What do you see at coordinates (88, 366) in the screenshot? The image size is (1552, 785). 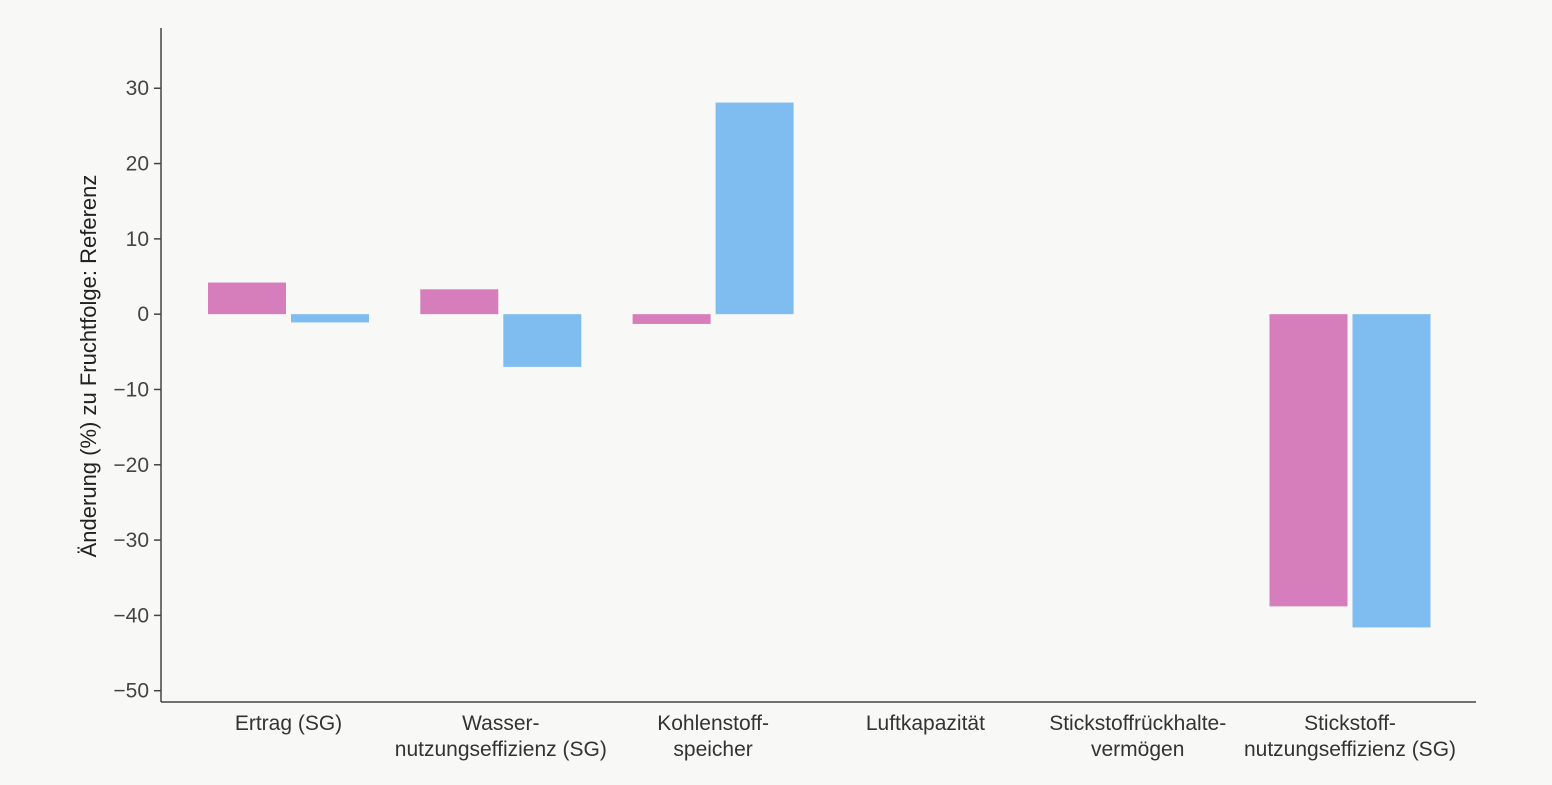 I see `y-axis-title: Änderung (%) zu Fruchtfolge: Referenz` at bounding box center [88, 366].